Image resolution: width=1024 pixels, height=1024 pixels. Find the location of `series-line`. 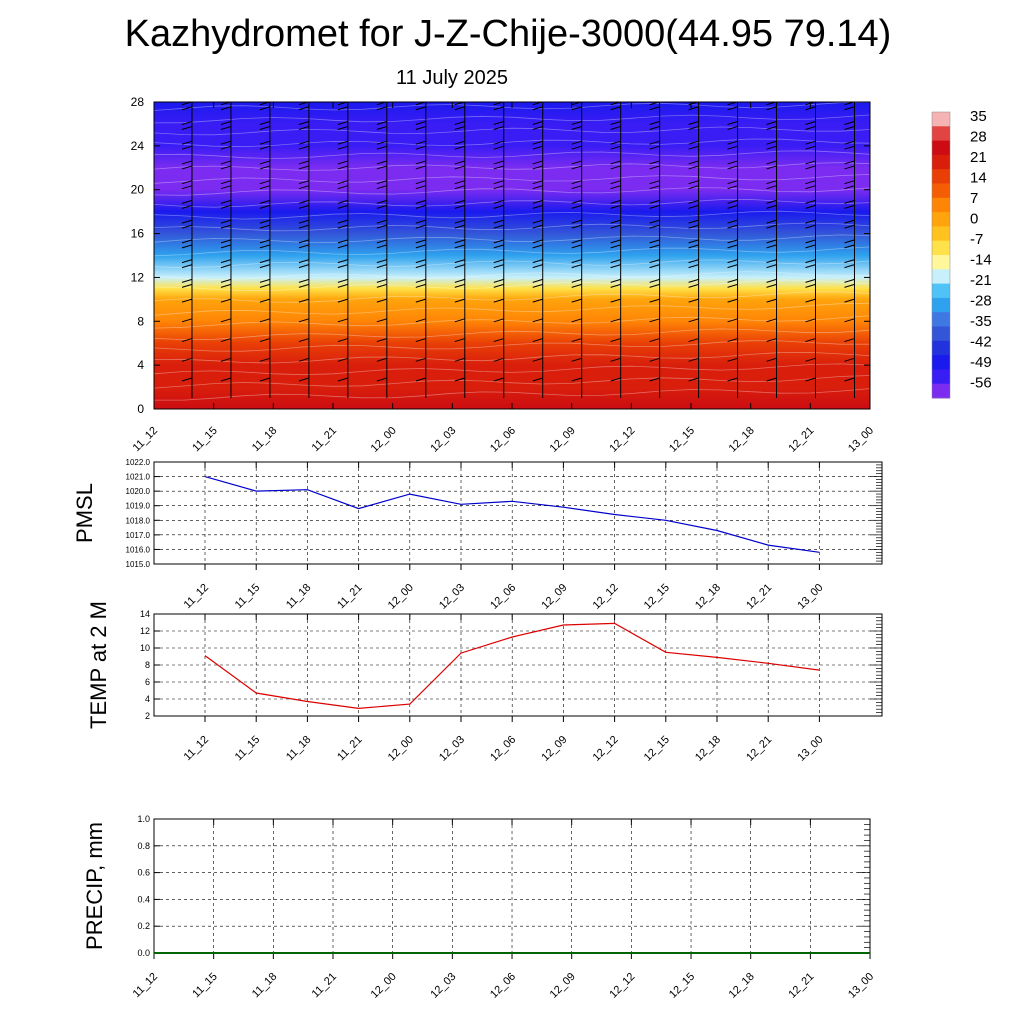

series-line is located at coordinates (512, 666).